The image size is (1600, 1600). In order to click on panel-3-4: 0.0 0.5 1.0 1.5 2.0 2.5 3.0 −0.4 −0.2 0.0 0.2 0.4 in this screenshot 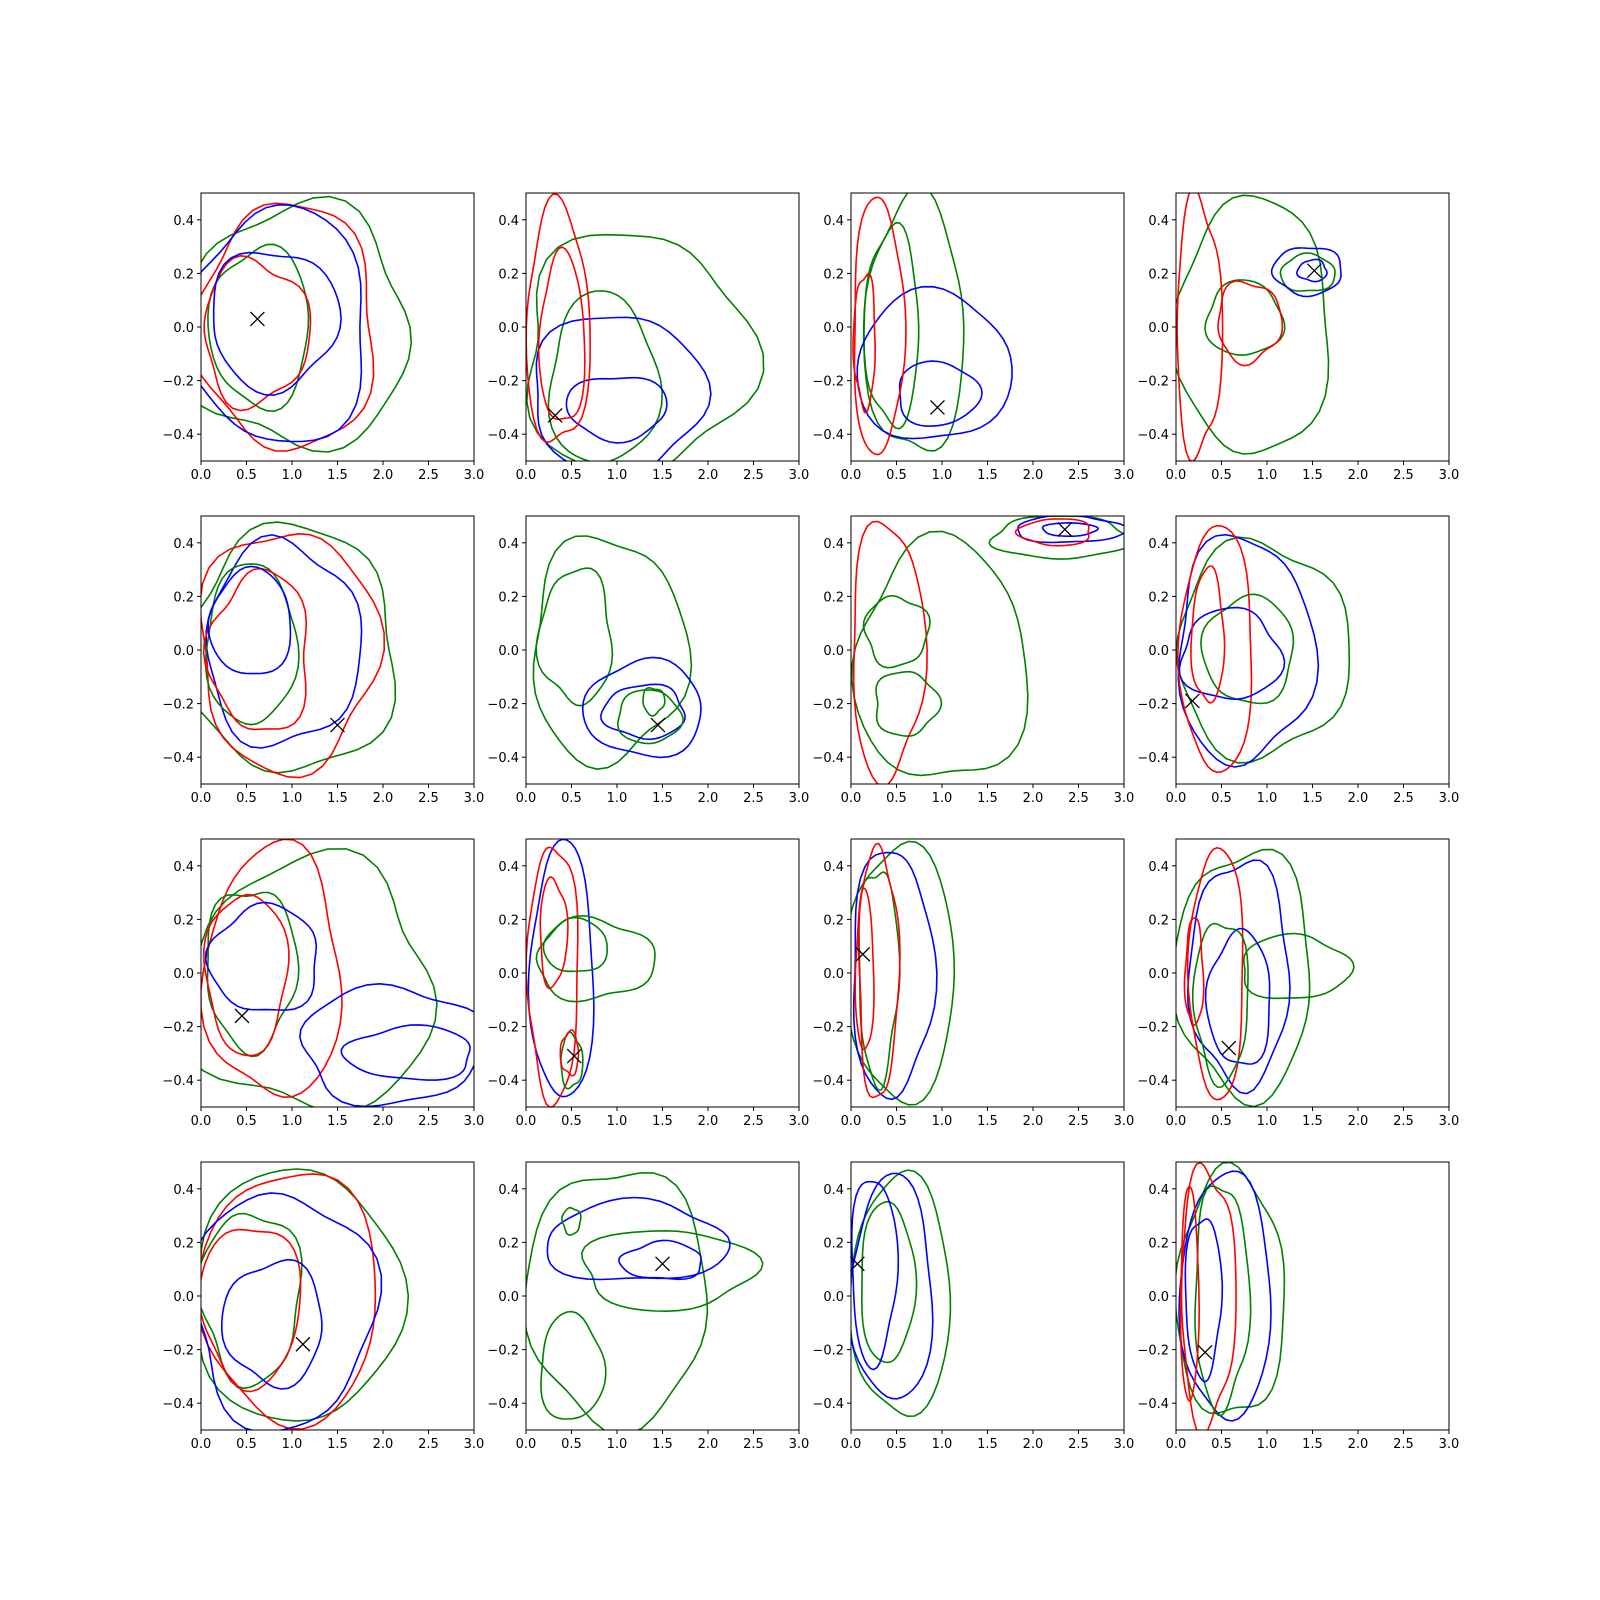, I will do `click(1298, 983)`.